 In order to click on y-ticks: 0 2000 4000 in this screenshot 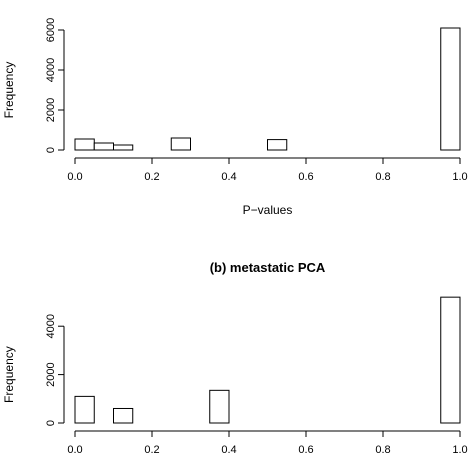, I will do `click(54, 370)`.